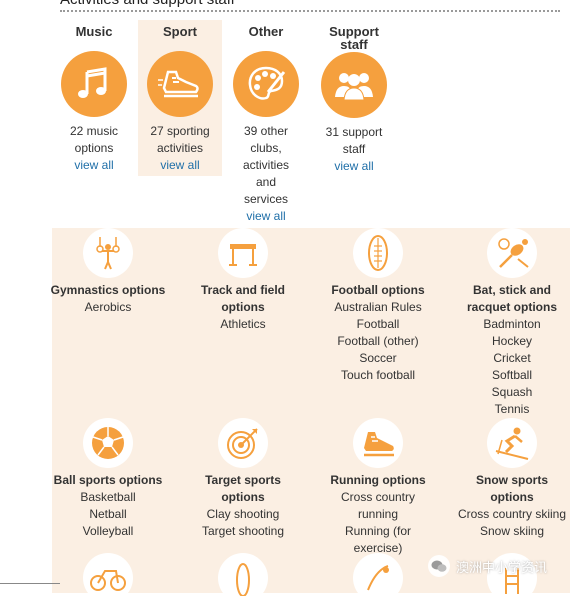 This screenshot has height=607, width=575. Describe the element at coordinates (108, 443) in the screenshot. I see `ball-icon` at that location.